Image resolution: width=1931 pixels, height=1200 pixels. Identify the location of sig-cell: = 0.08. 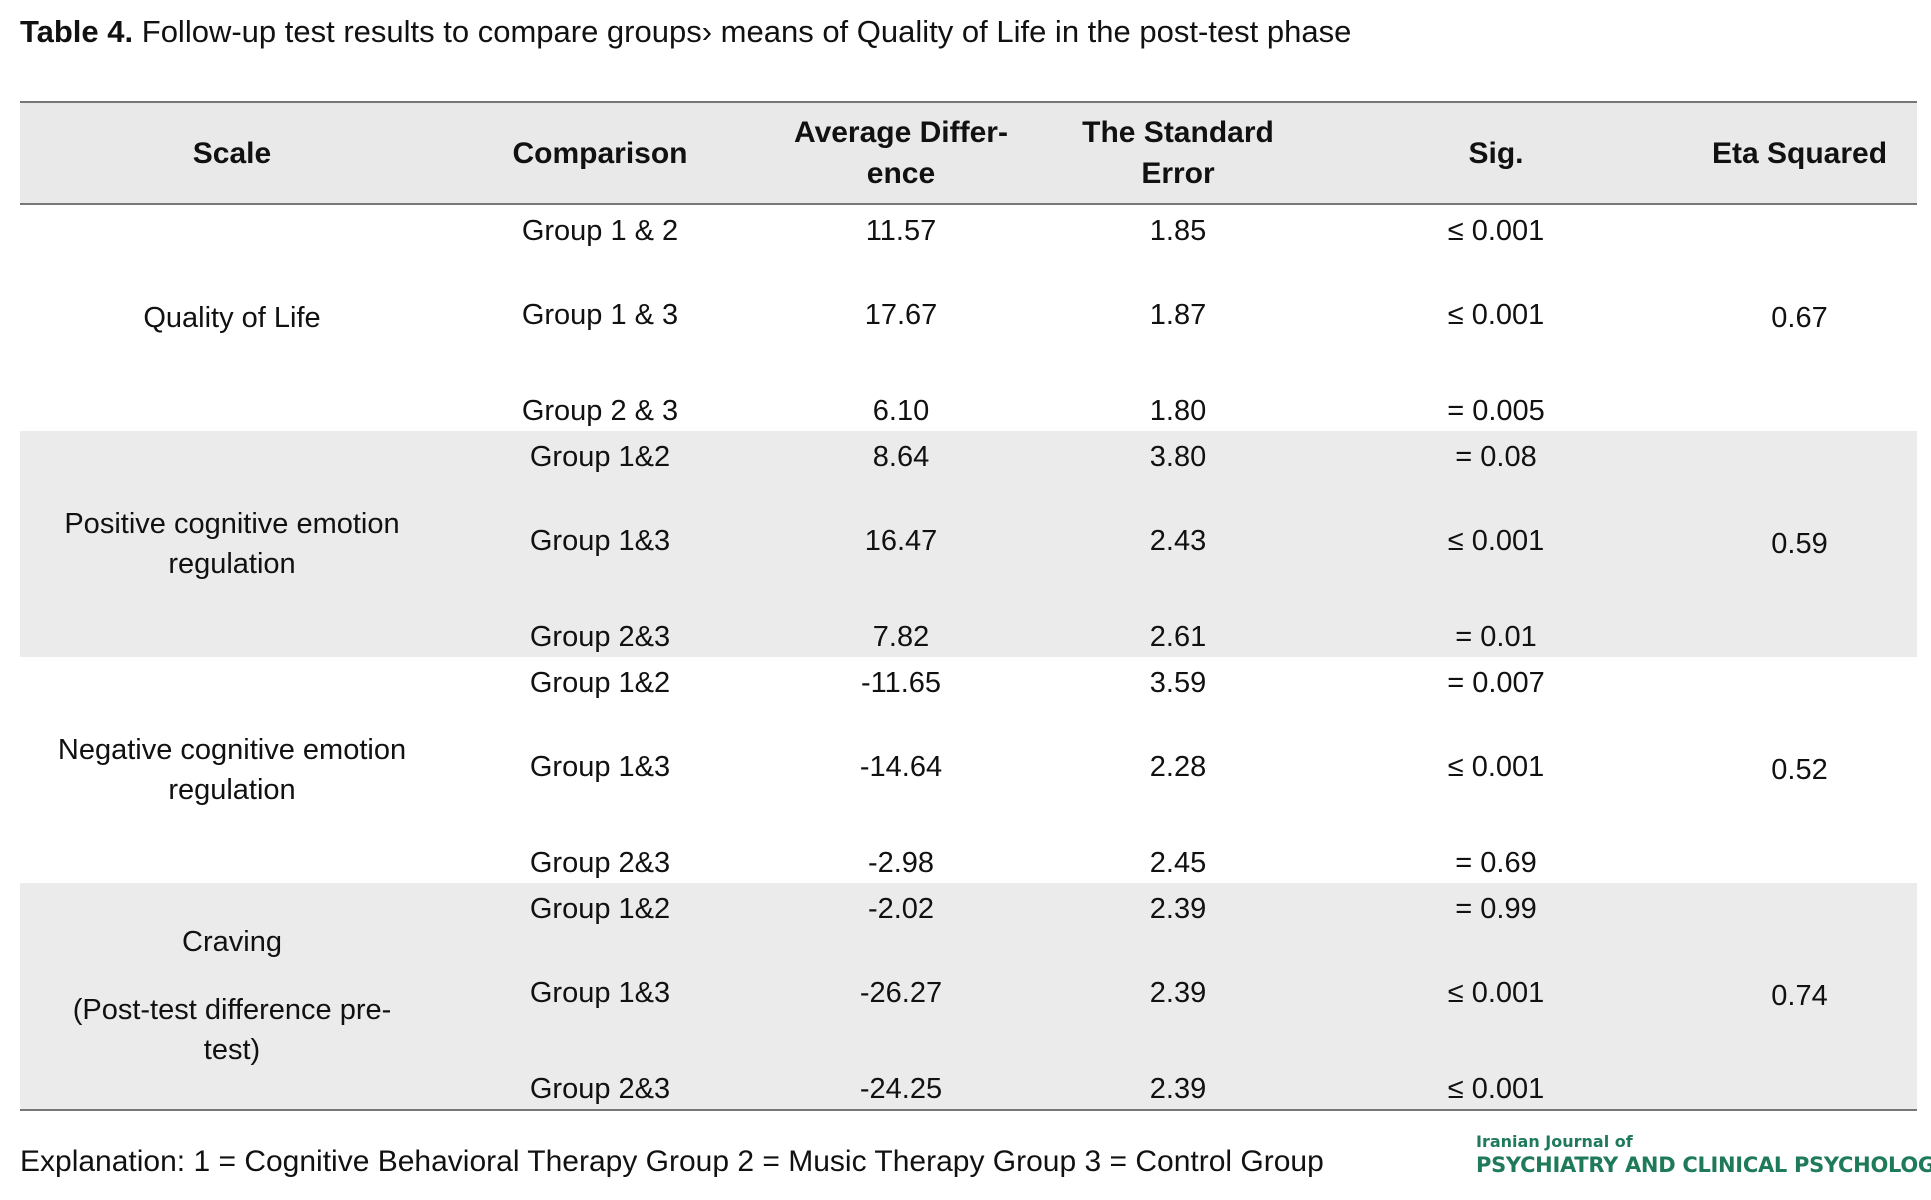
(1496, 457).